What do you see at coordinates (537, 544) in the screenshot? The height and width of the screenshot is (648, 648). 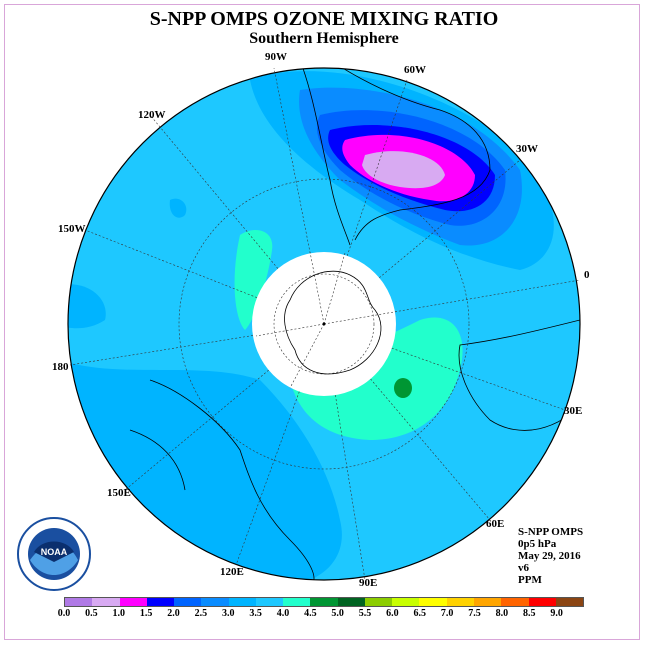 I see `info-level: 0p5 hPa` at bounding box center [537, 544].